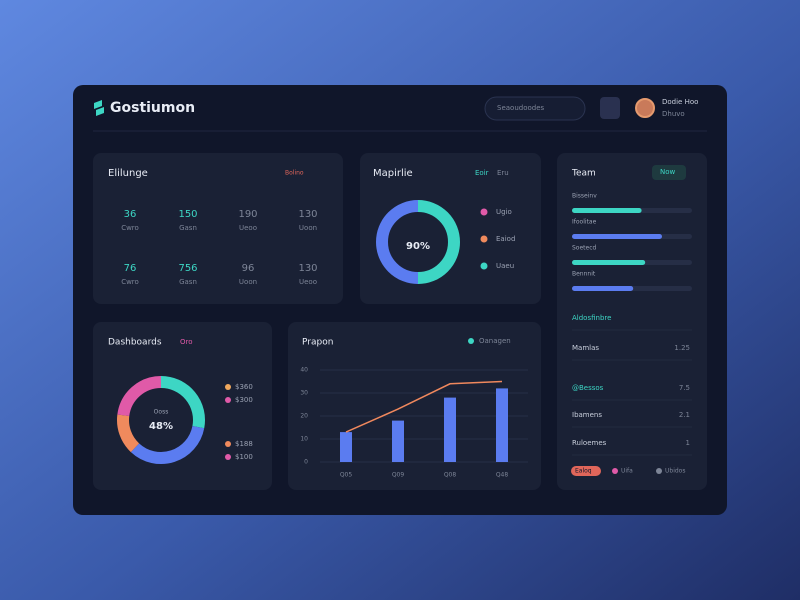 The width and height of the screenshot is (800, 604). Describe the element at coordinates (304, 370) in the screenshot. I see `y-tick-label: 40` at that location.